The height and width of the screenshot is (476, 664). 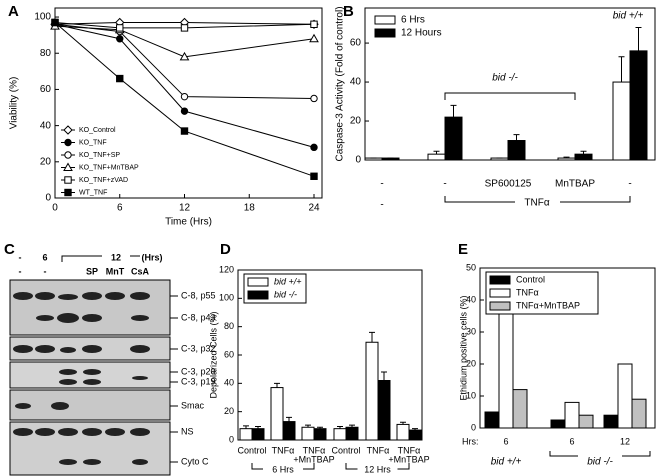 What do you see at coordinates (193, 405) in the screenshot?
I see `band-label: Smac` at bounding box center [193, 405].